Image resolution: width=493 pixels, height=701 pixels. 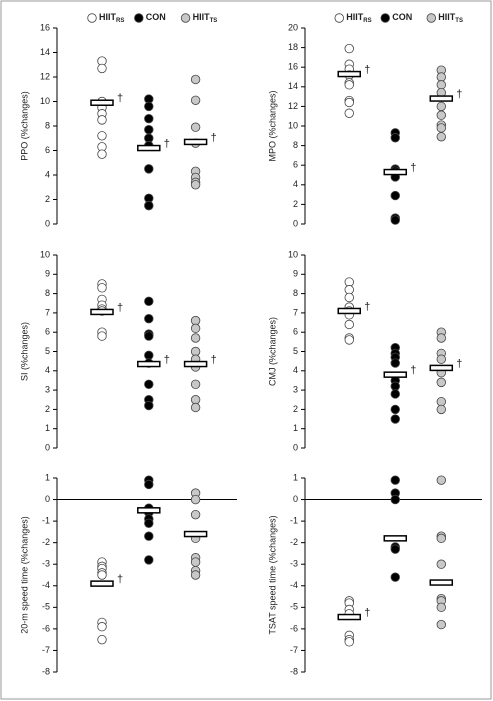 What do you see at coordinates (46, 520) in the screenshot?
I see `y-tick-label: -1` at bounding box center [46, 520].